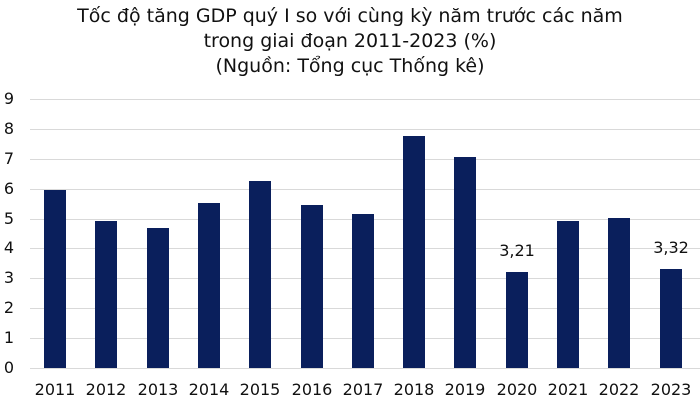 The image size is (700, 411). Describe the element at coordinates (260, 389) in the screenshot. I see `x-tick-label: 2015` at that location.